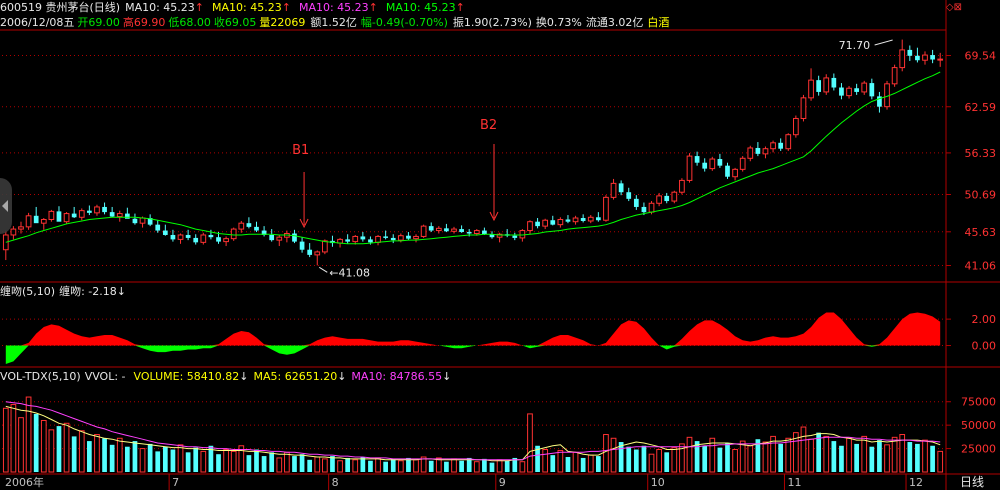 This screenshot has height=490, width=1000. Describe the element at coordinates (953, 7) in the screenshot. I see `window-controls-icon: ◇⊠` at that location.